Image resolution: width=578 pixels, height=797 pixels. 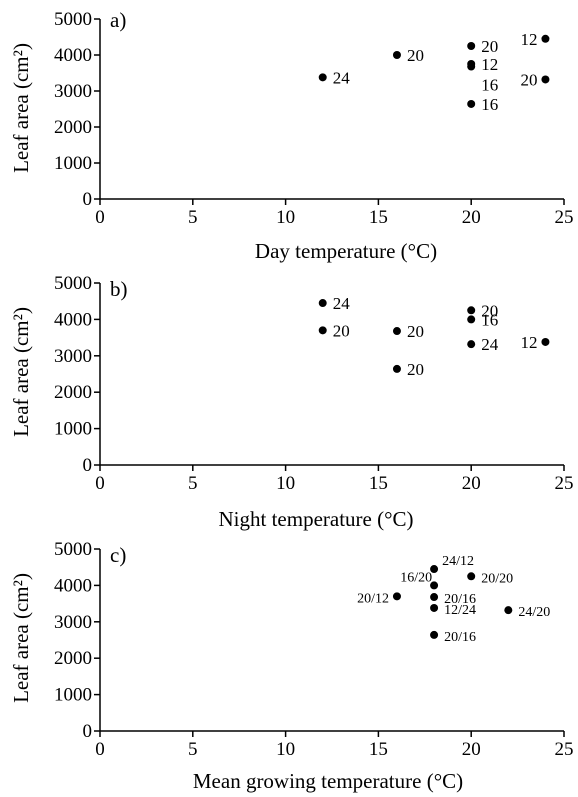 I want to click on panel-b-x-tick-label: 5, so click(x=193, y=483).